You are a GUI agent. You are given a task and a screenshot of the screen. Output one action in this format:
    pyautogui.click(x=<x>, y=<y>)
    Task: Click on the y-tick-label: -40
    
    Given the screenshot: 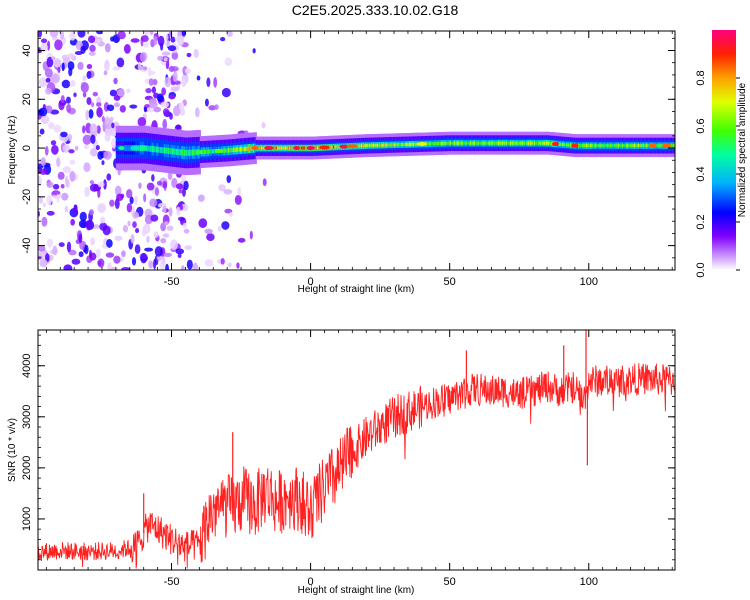 What is the action you would take?
    pyautogui.click(x=27, y=246)
    